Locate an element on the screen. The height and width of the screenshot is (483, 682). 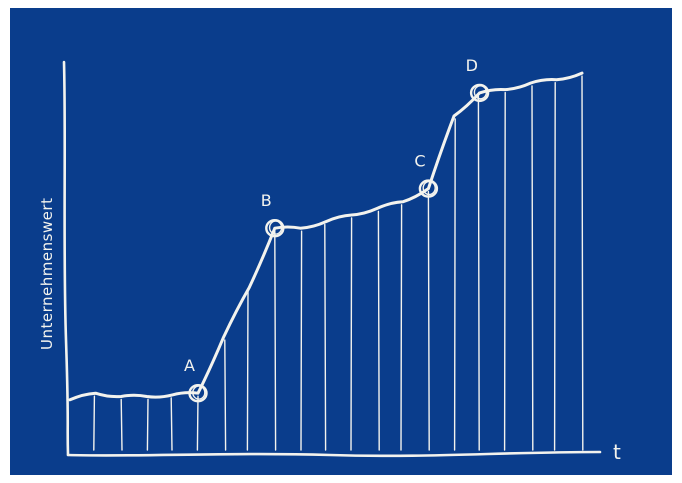
milestone-label: A is located at coordinates (189, 365).